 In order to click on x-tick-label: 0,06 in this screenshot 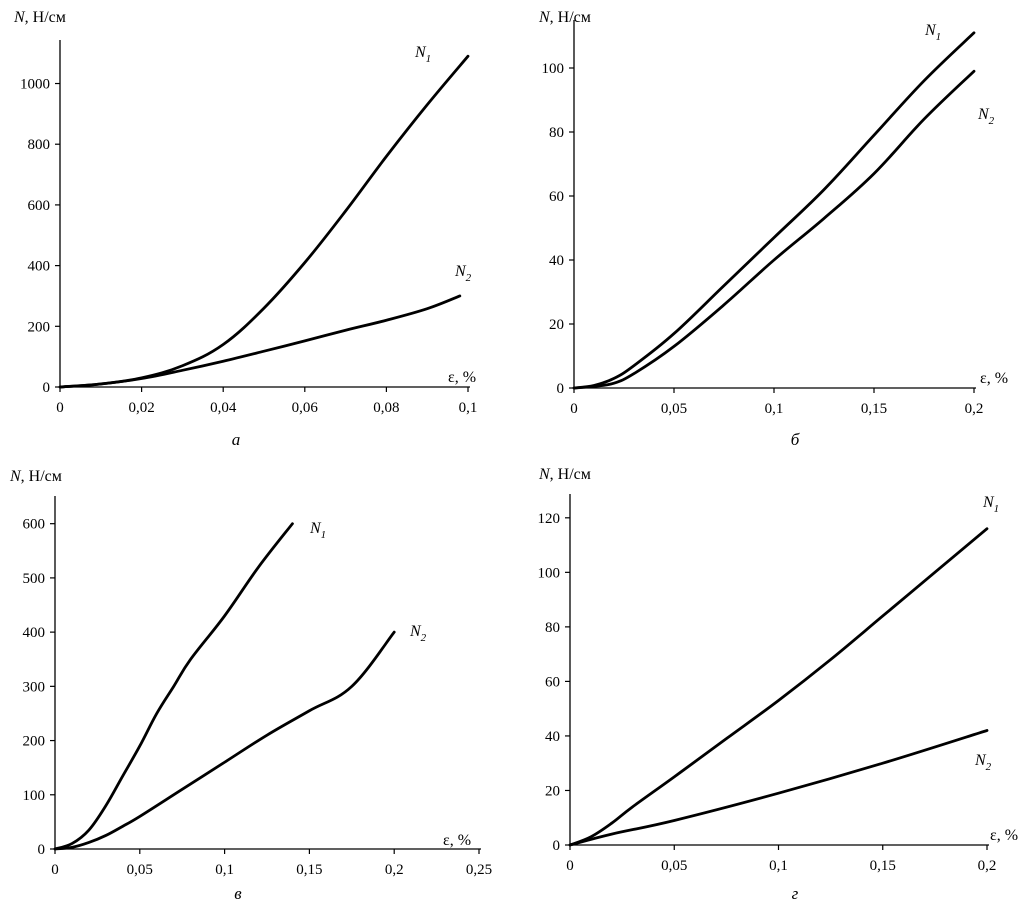, I will do `click(305, 408)`.